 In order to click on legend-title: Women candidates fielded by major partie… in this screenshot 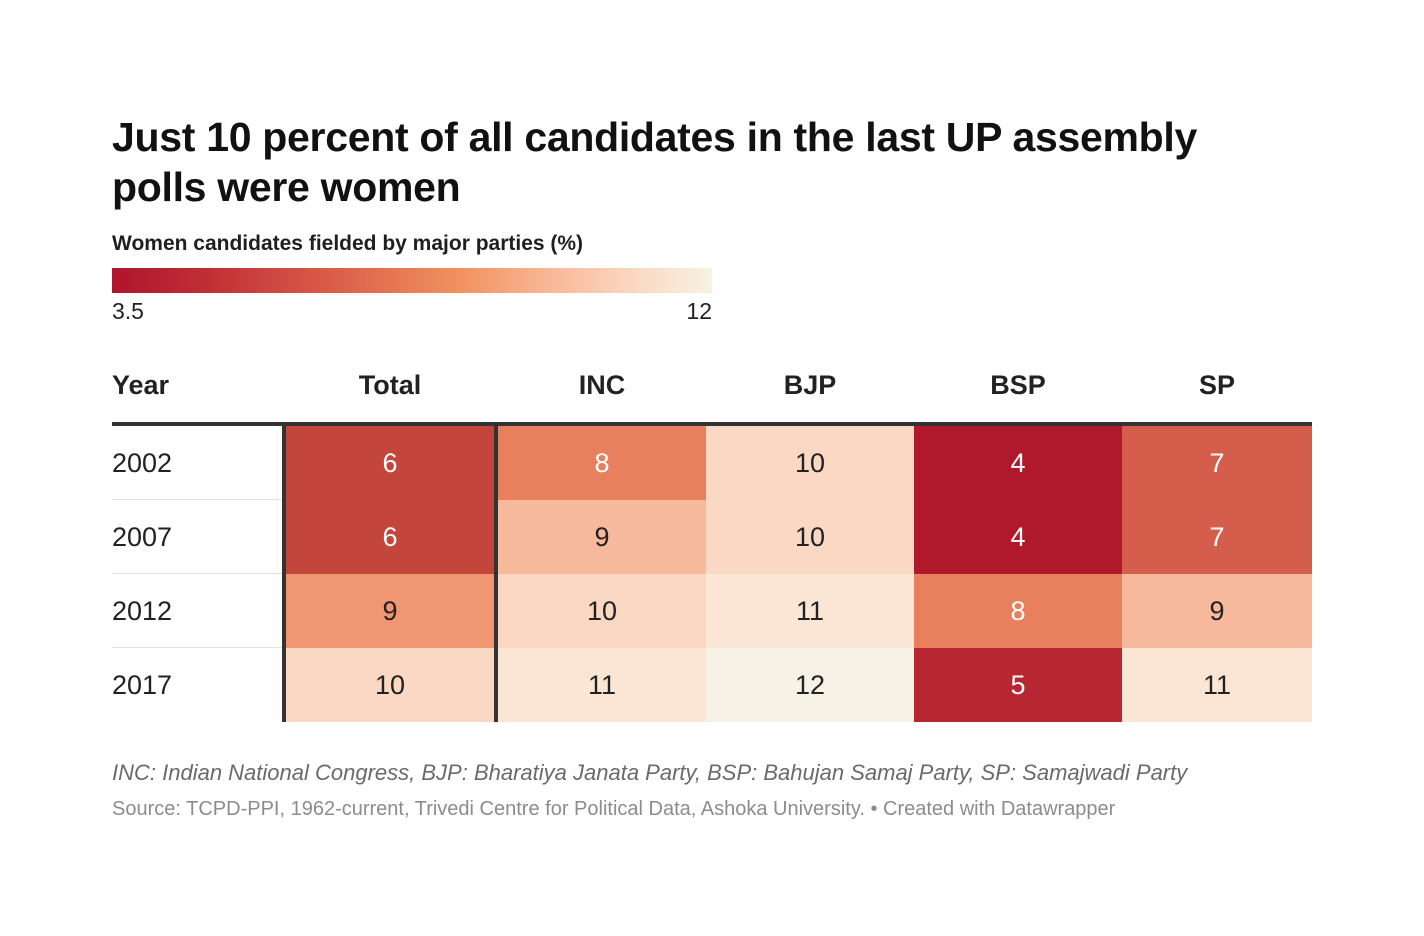, I will do `click(348, 243)`.